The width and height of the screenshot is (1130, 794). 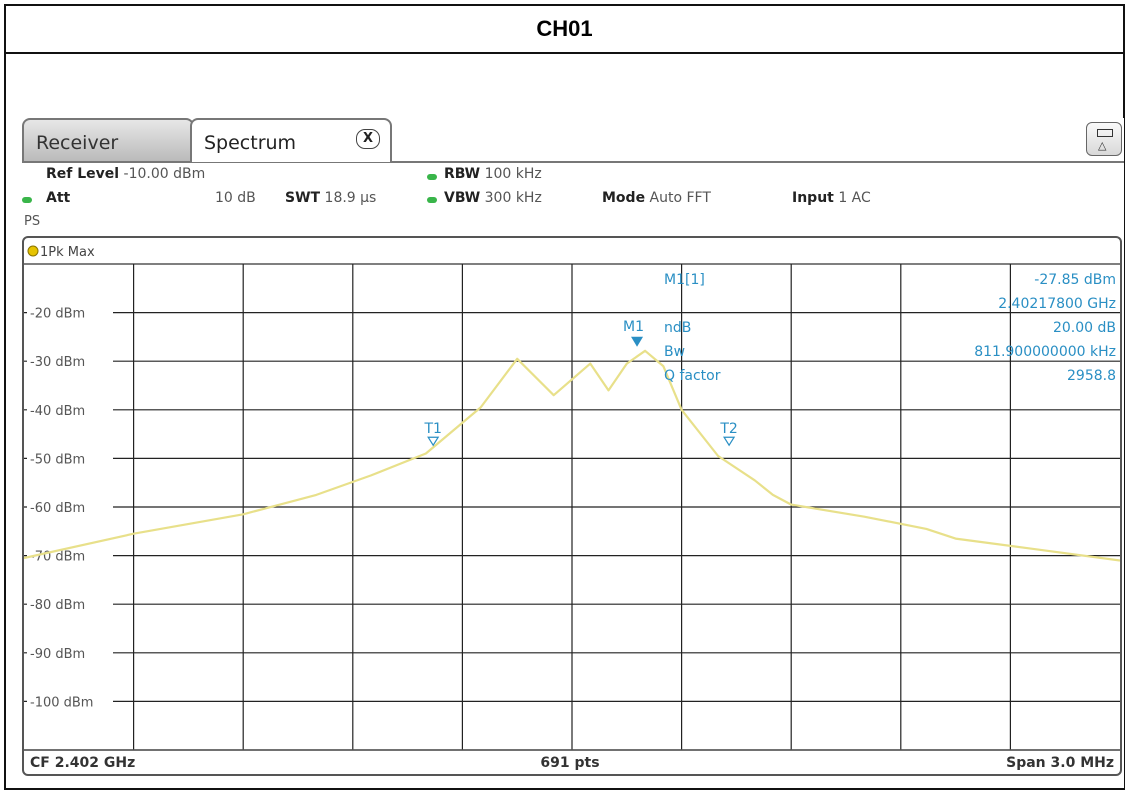 What do you see at coordinates (57, 508) in the screenshot?
I see `y-tick-label: -60 dBm` at bounding box center [57, 508].